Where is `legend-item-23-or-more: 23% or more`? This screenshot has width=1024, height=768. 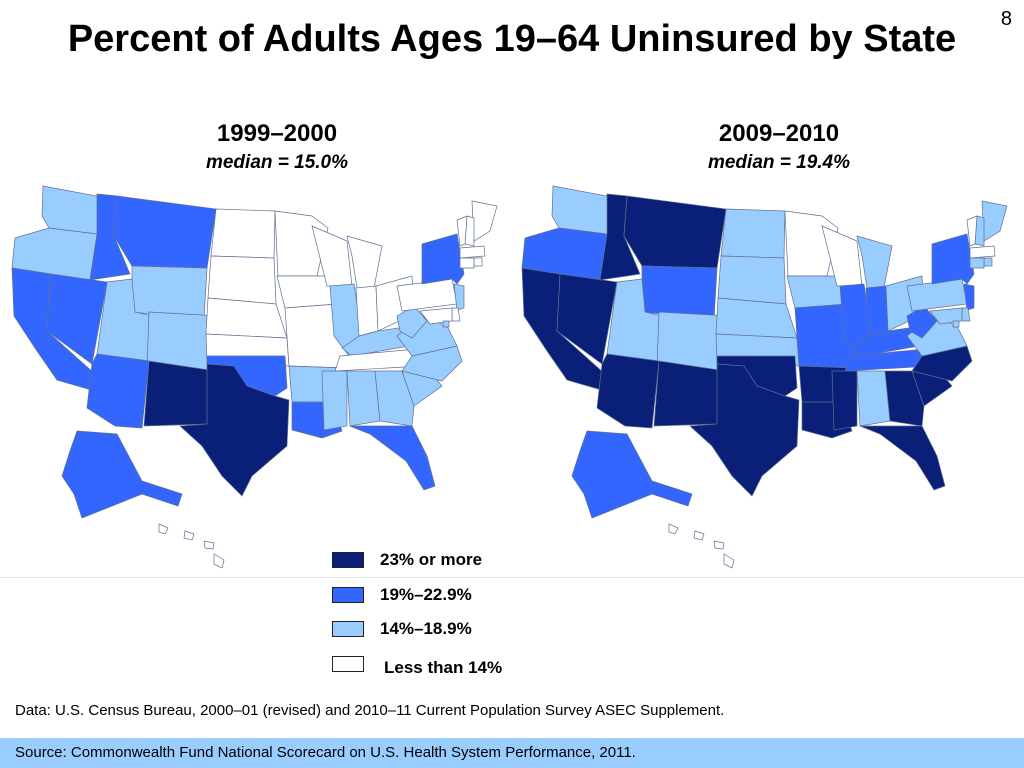 legend-item-23-or-more: 23% or more is located at coordinates (460, 567).